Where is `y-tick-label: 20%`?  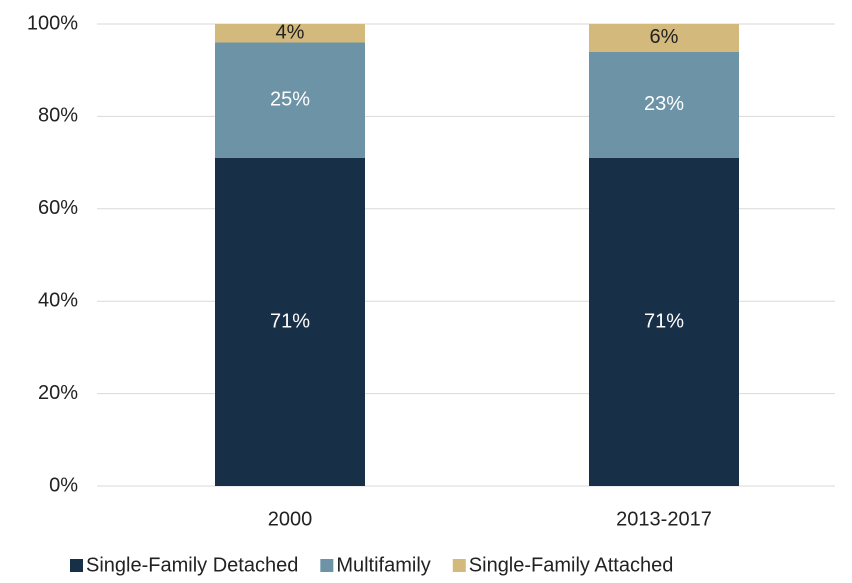
y-tick-label: 20% is located at coordinates (58, 393).